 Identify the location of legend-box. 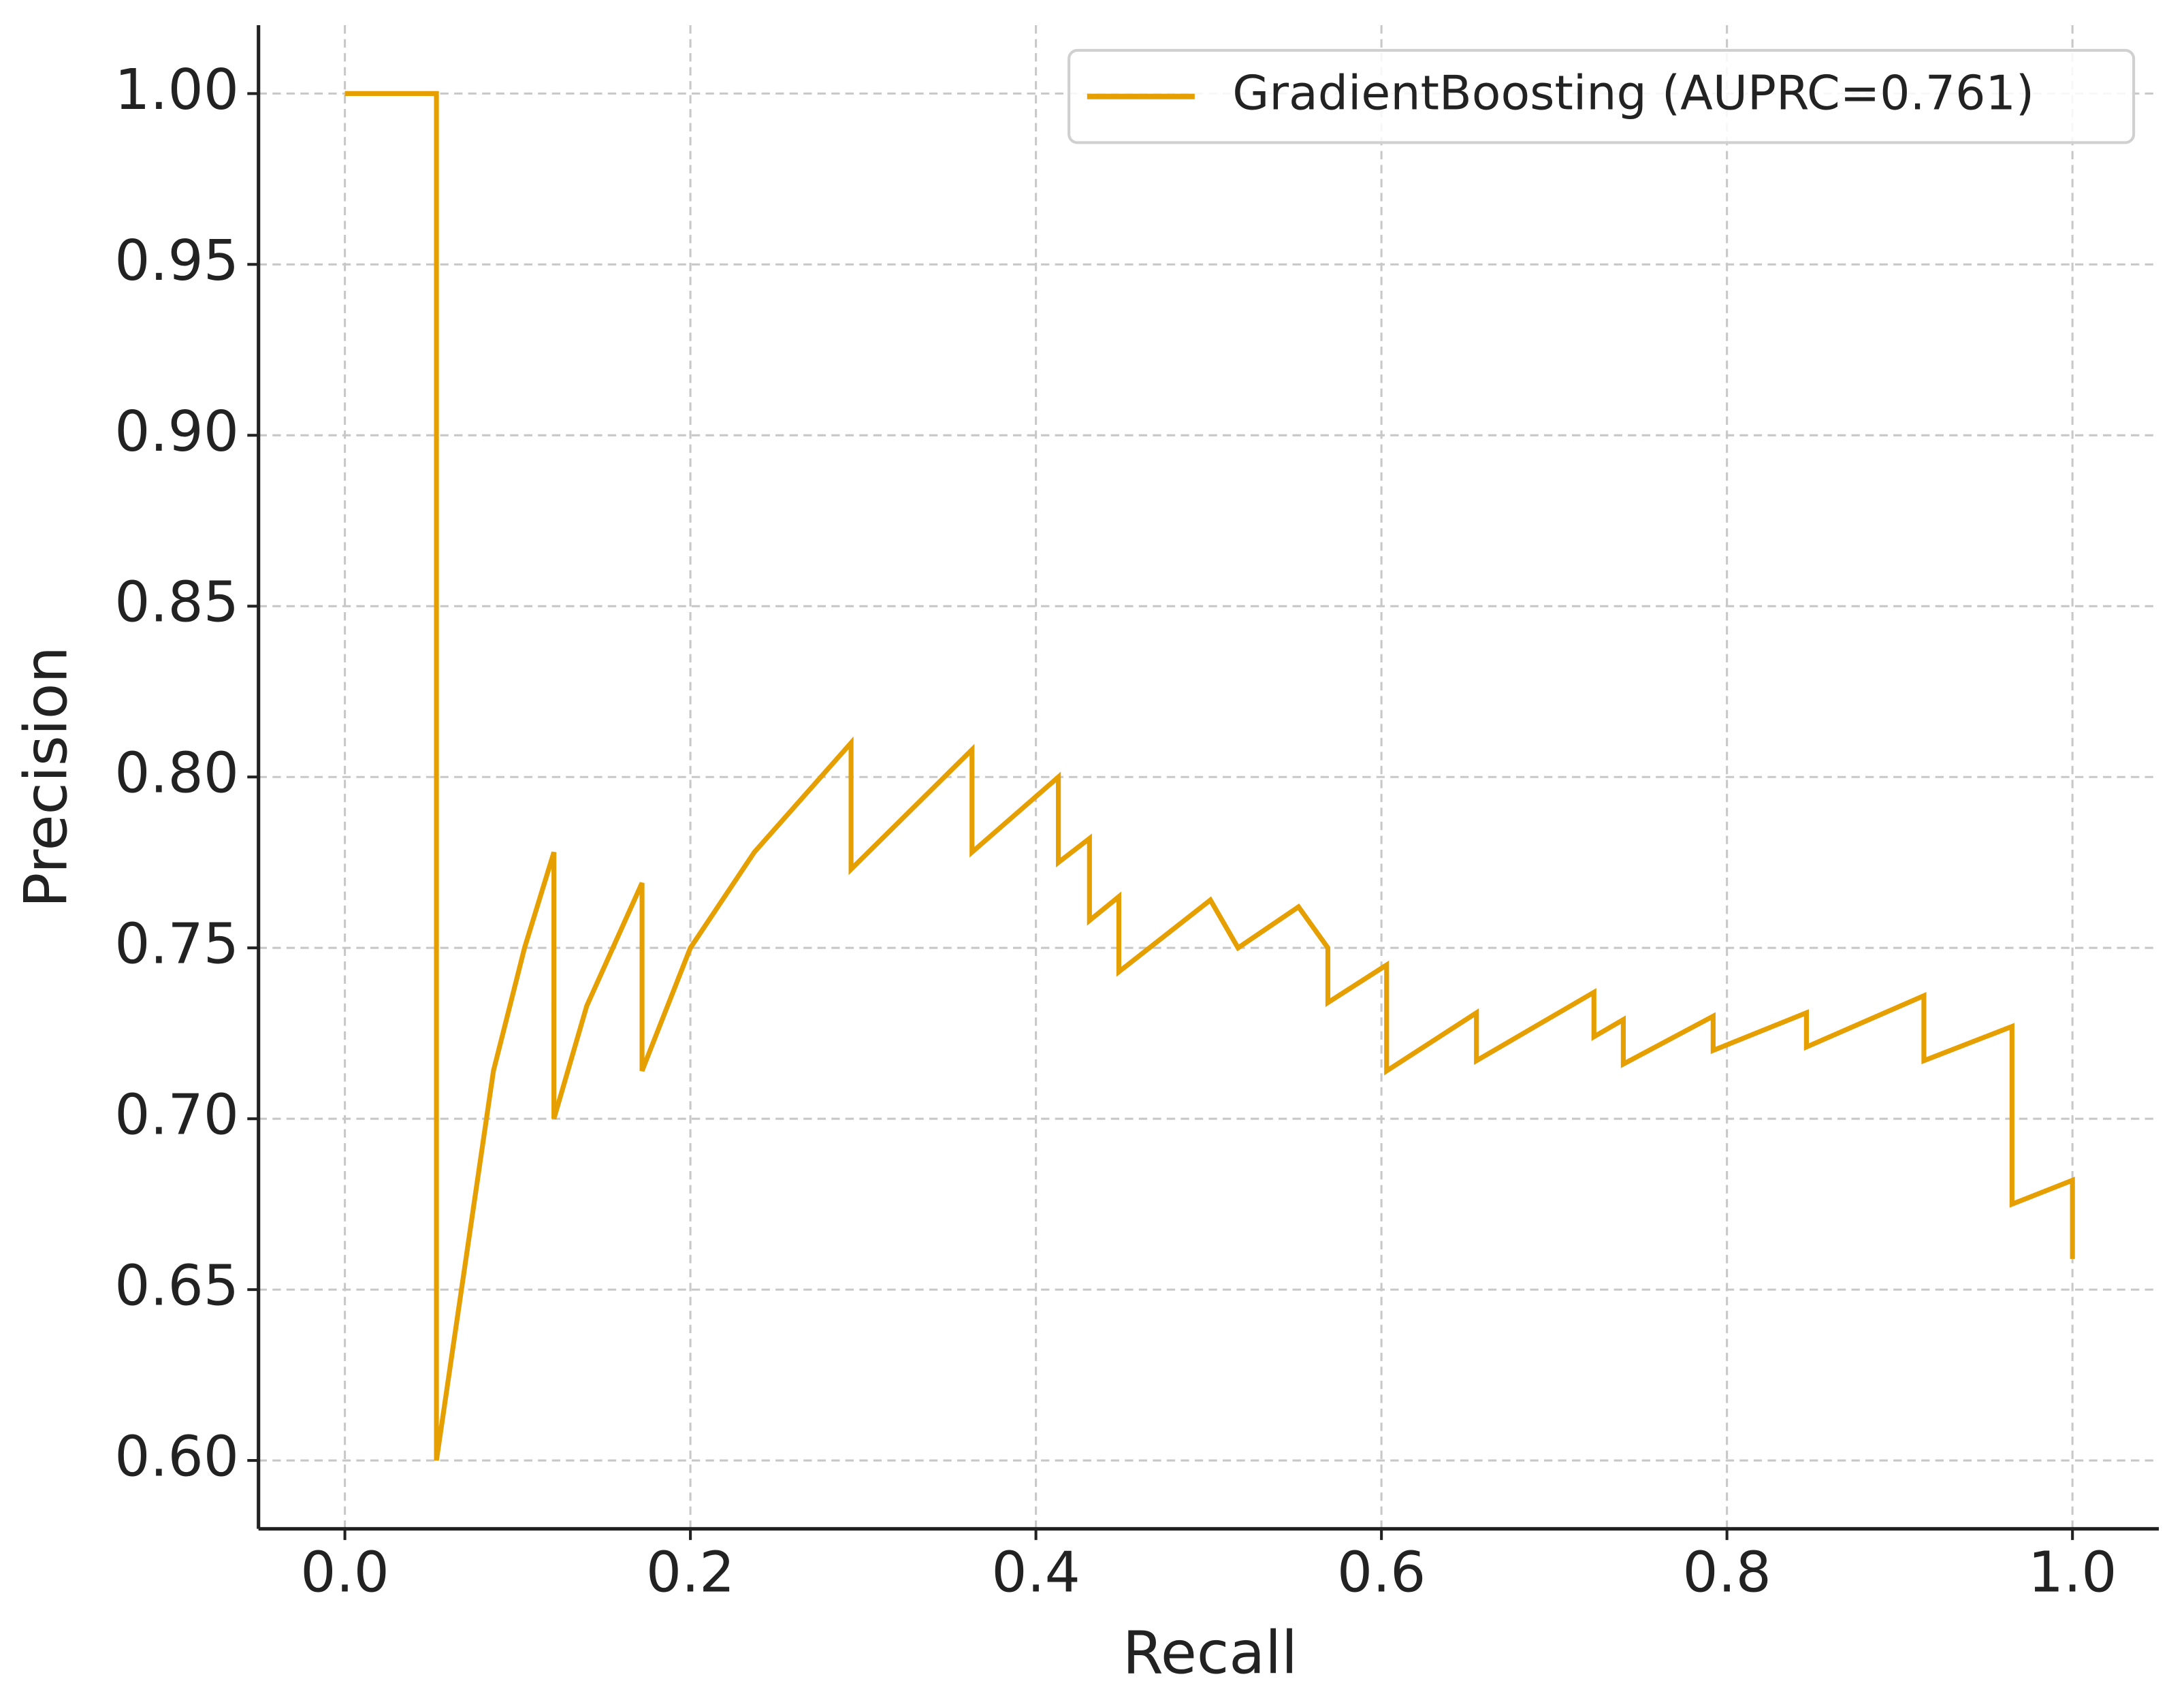
(1602, 96).